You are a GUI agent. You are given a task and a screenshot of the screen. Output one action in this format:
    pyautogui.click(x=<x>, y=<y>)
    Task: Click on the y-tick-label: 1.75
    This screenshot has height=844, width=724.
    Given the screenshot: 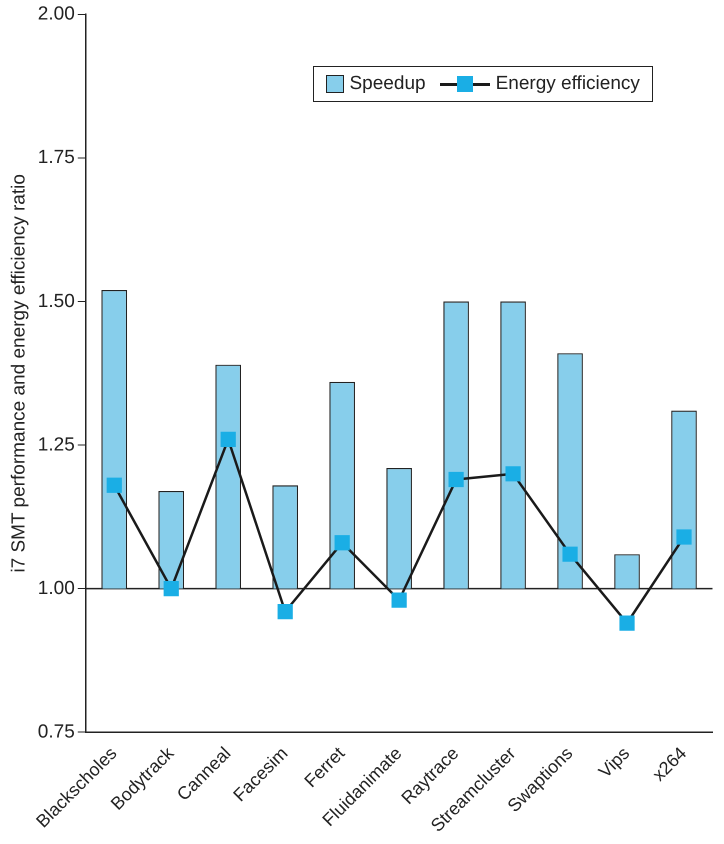 What is the action you would take?
    pyautogui.click(x=56, y=157)
    